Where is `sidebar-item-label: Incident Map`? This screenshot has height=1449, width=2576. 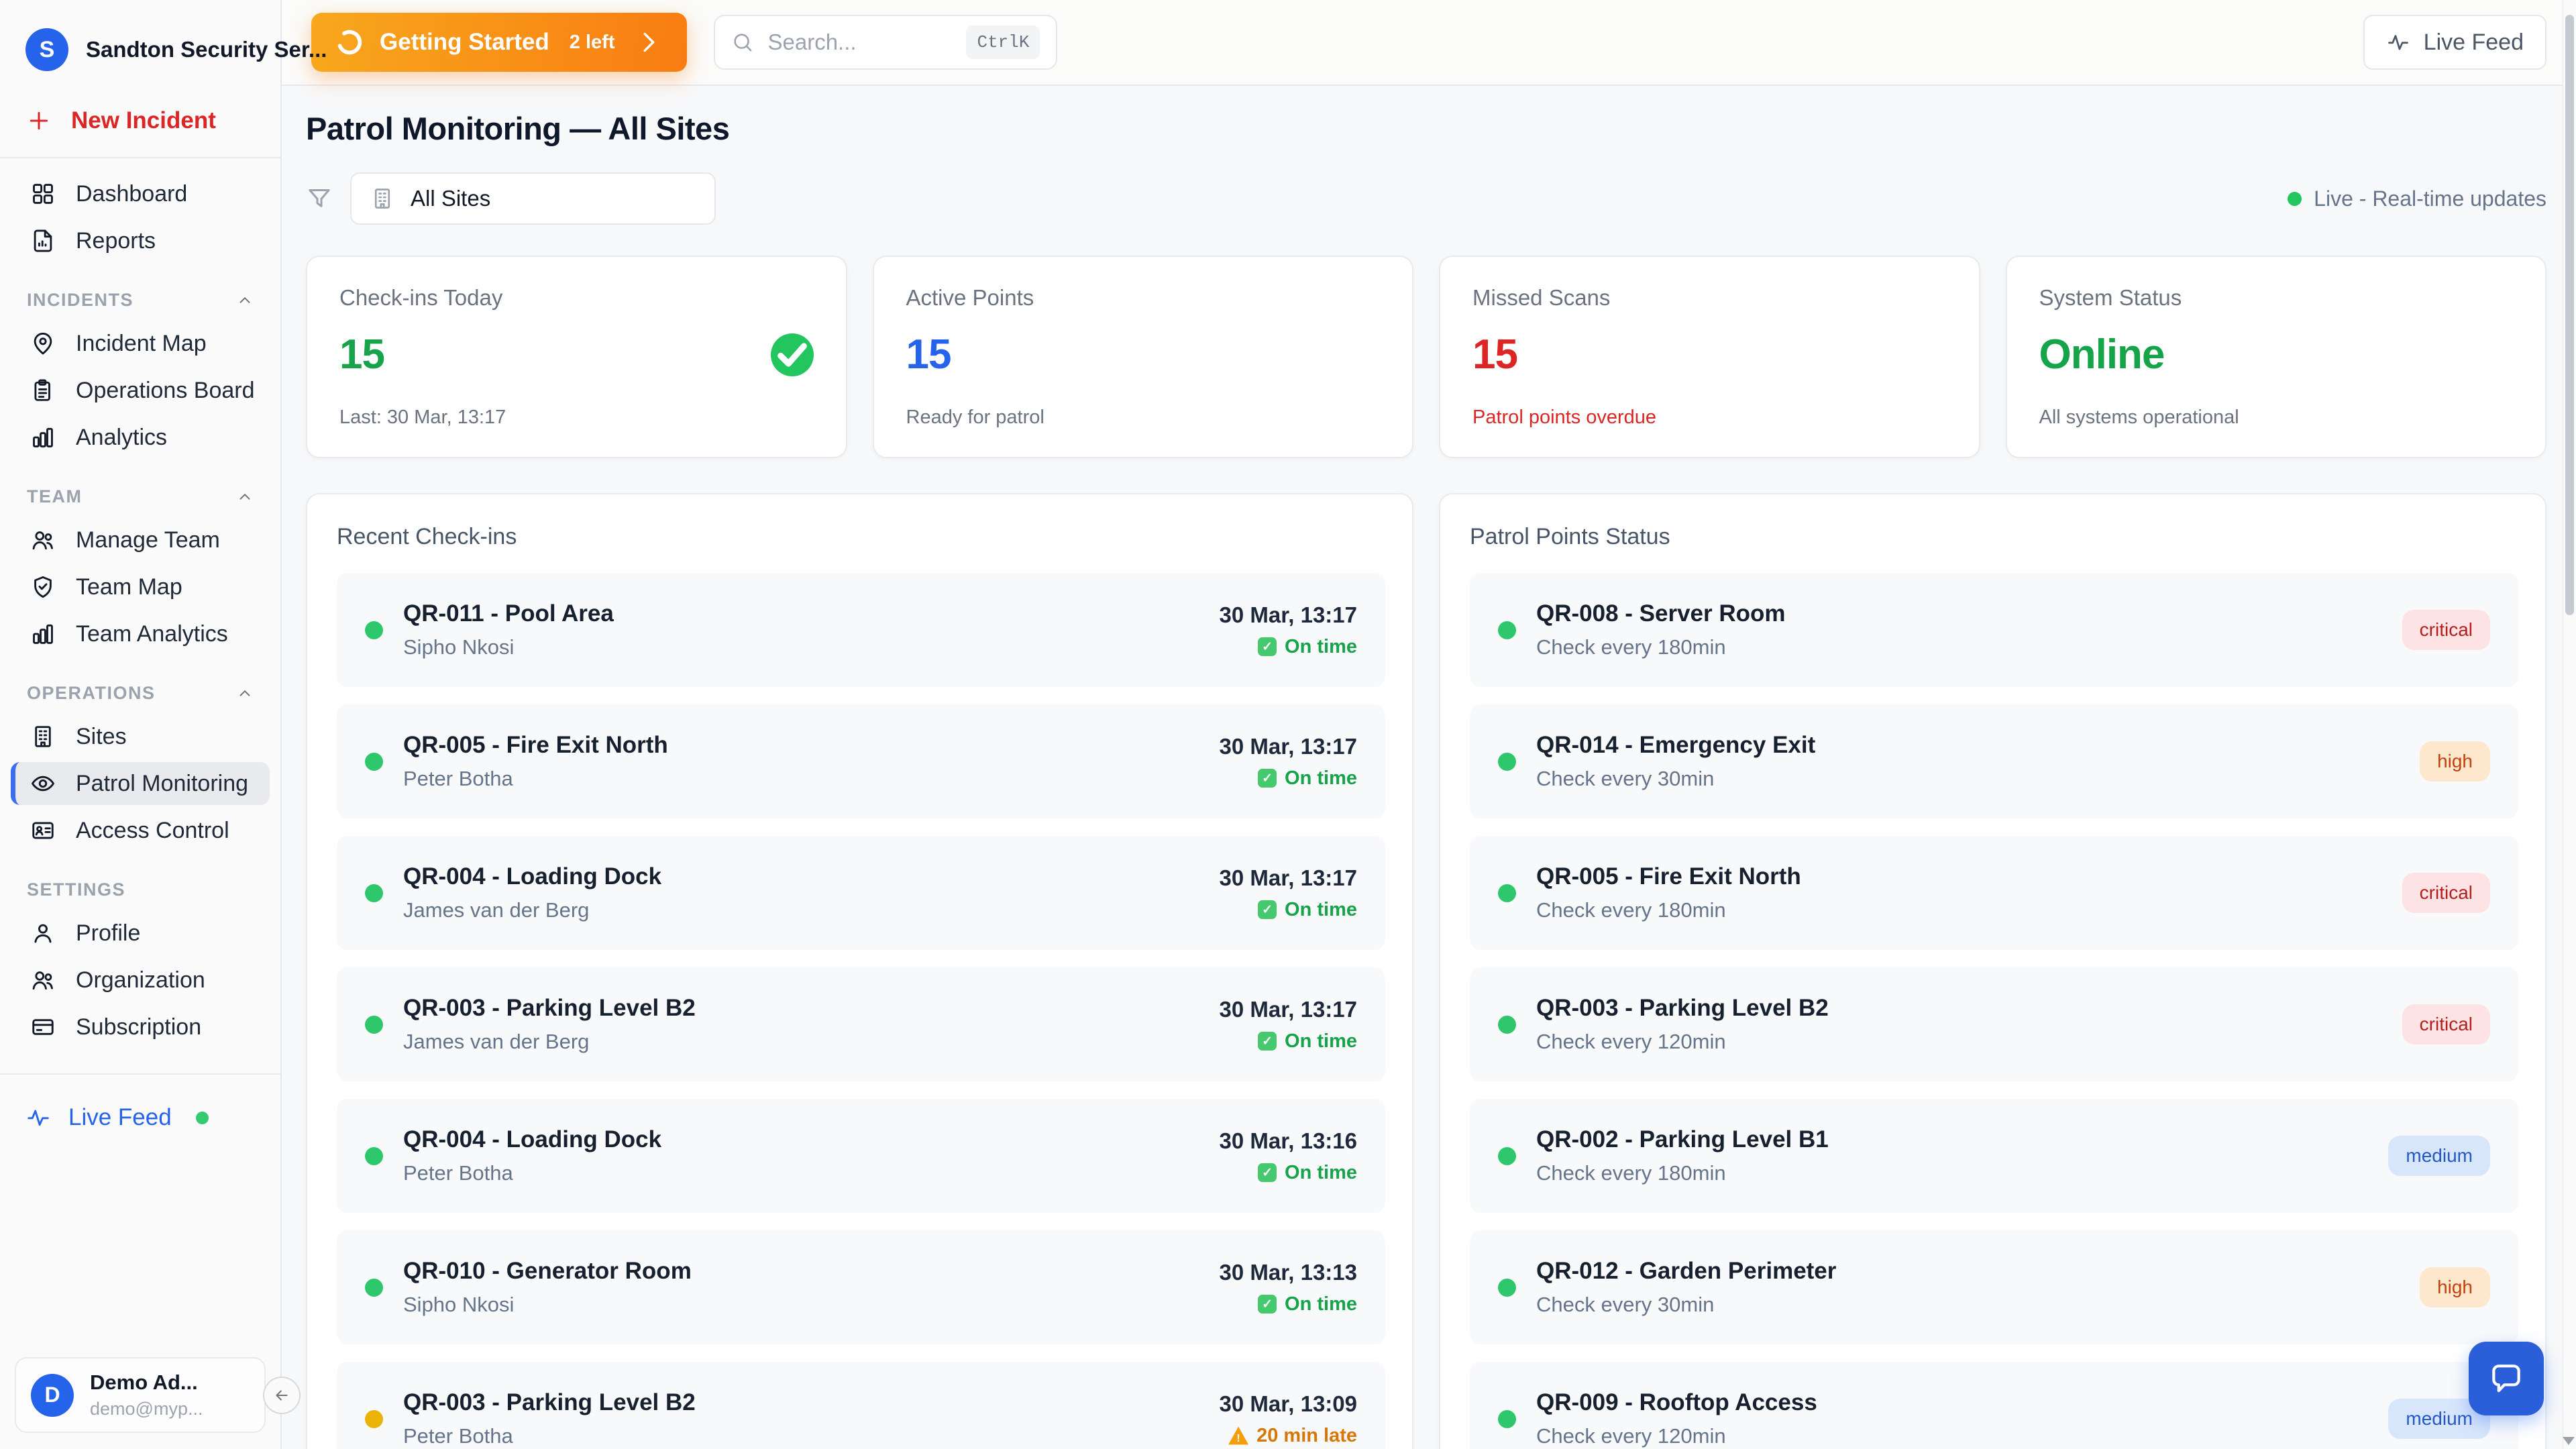
sidebar-item-label: Incident Map is located at coordinates (141, 343).